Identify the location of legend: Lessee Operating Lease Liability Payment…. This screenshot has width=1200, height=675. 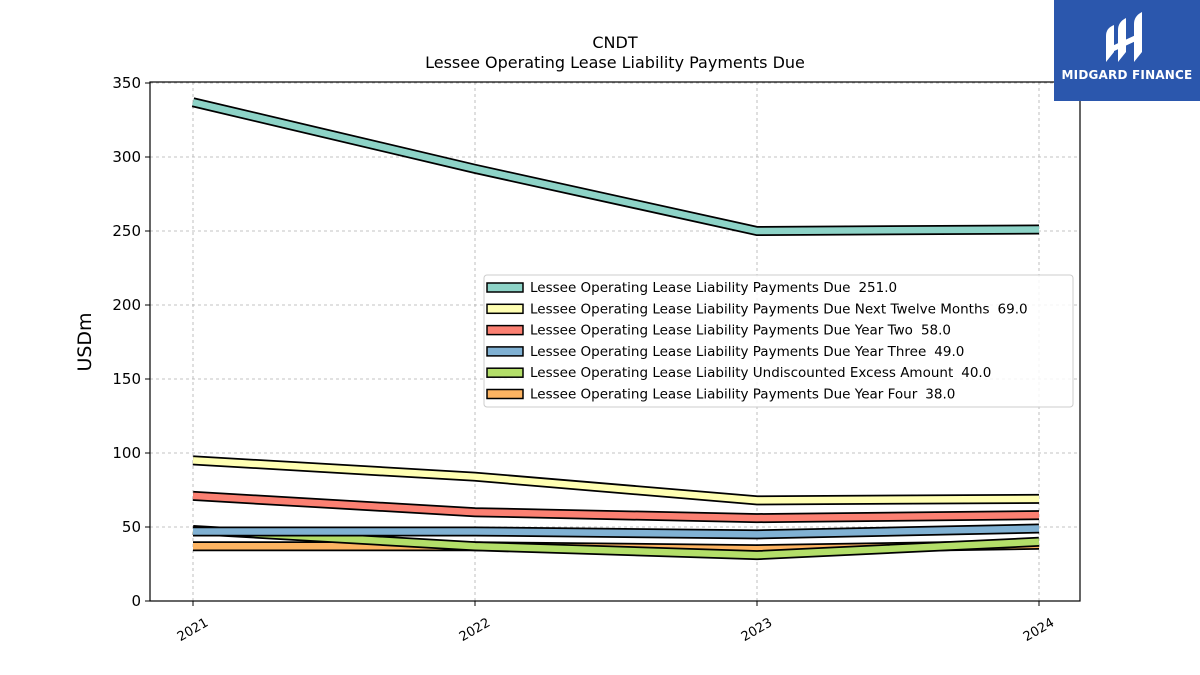
(778, 341).